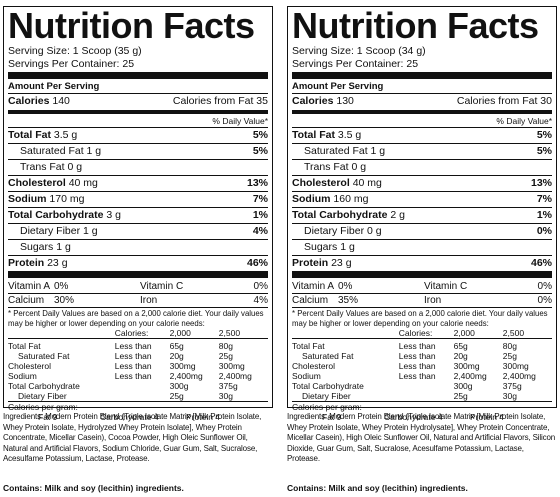 The width and height of the screenshot is (560, 497). I want to click on sodium-row: Sodium 160 mg 7%, so click(422, 198).